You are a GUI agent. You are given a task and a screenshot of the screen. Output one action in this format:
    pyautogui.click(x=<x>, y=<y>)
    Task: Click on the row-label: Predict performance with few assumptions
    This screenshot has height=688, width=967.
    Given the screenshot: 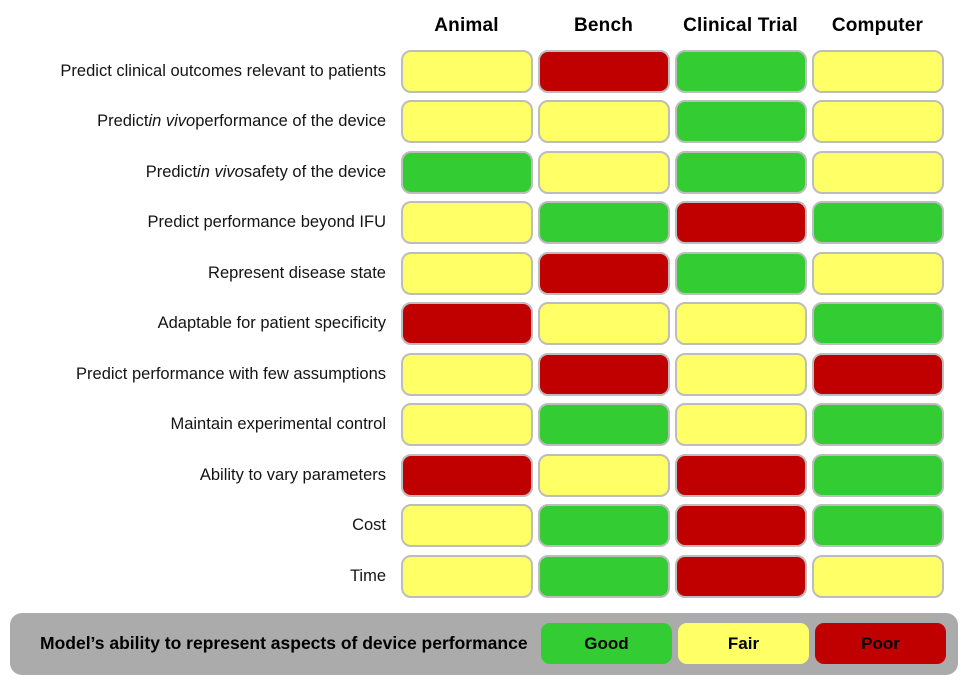 What is the action you would take?
    pyautogui.click(x=231, y=373)
    